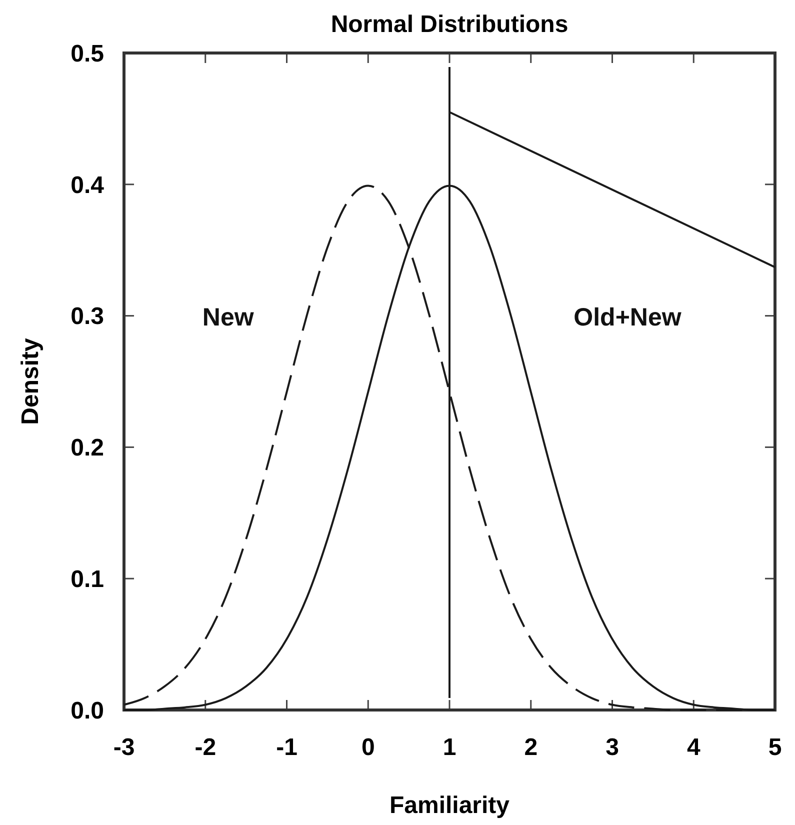 This screenshot has height=825, width=795. Describe the element at coordinates (449, 24) in the screenshot. I see `chart-title: Normal Distributions` at that location.